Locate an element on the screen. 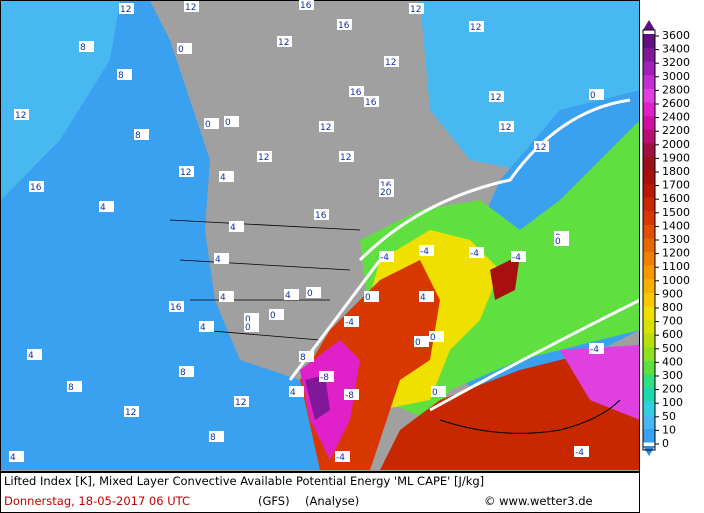  colorbar-label: 1500 is located at coordinates (676, 212).